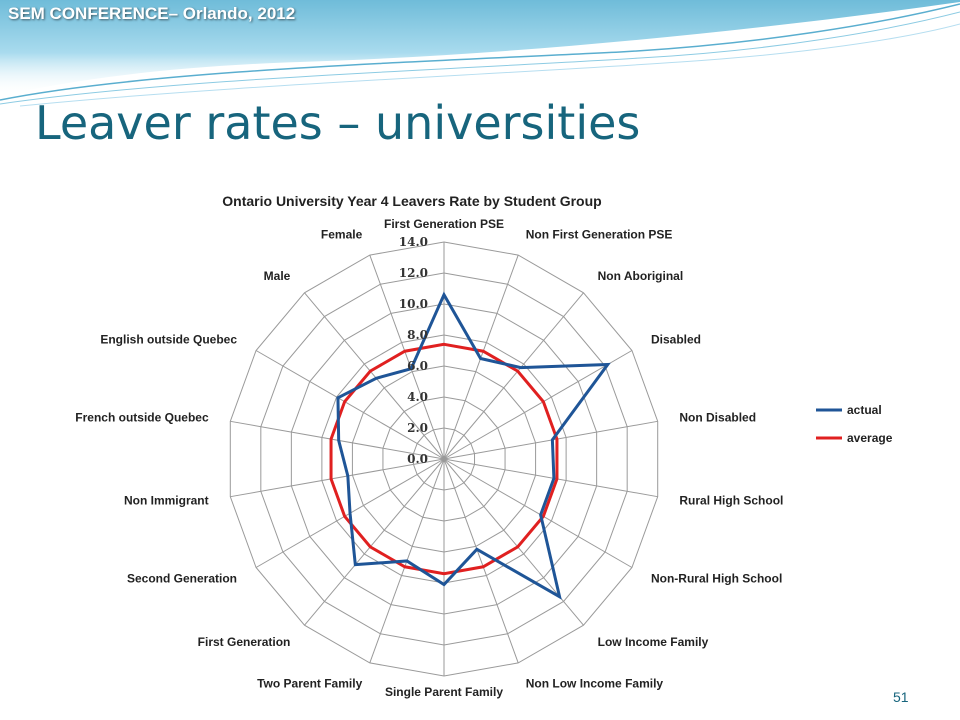  I want to click on series-layer, so click(470, 445).